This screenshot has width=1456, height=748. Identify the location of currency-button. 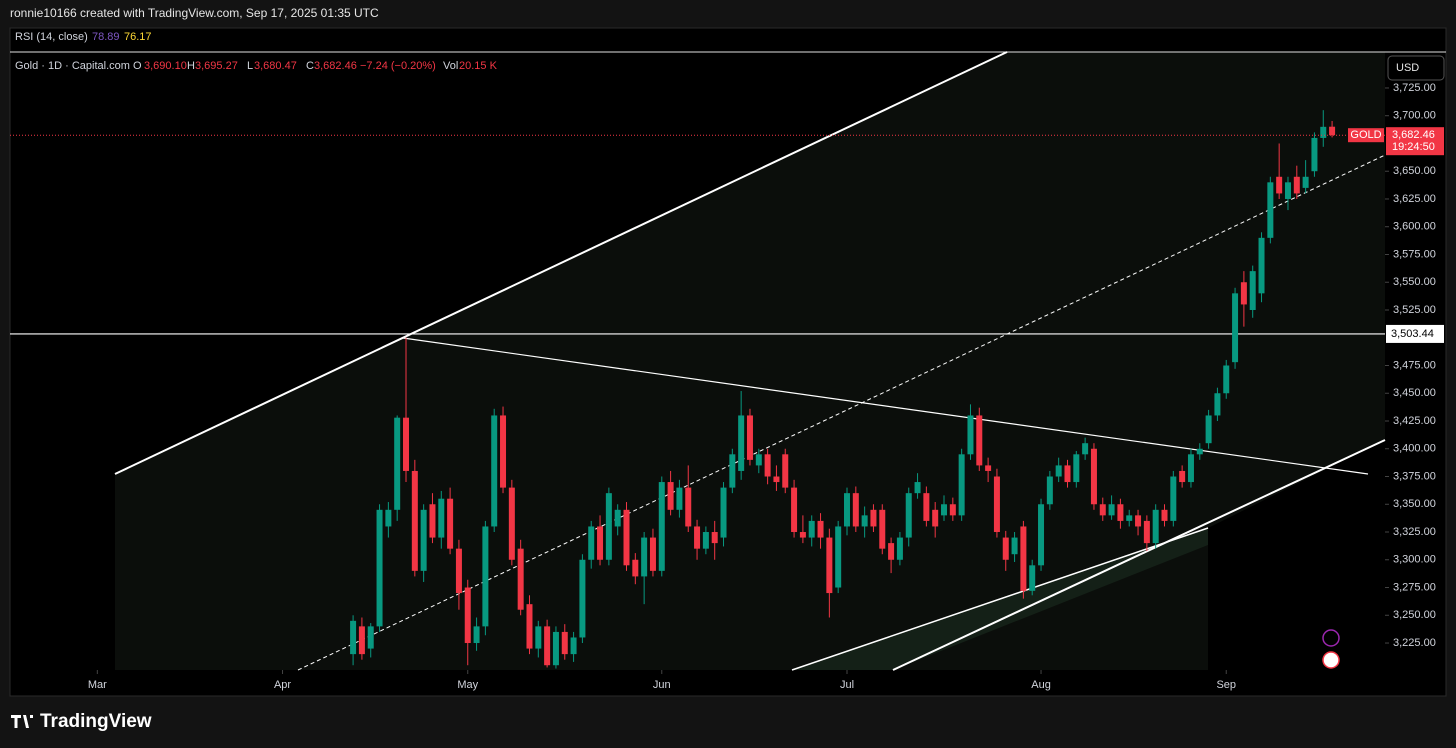
(1416, 68).